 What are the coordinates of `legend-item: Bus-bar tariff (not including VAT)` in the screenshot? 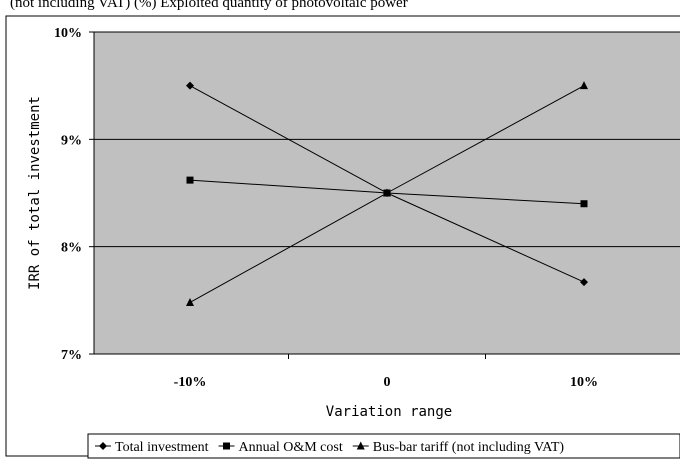 It's located at (458, 447).